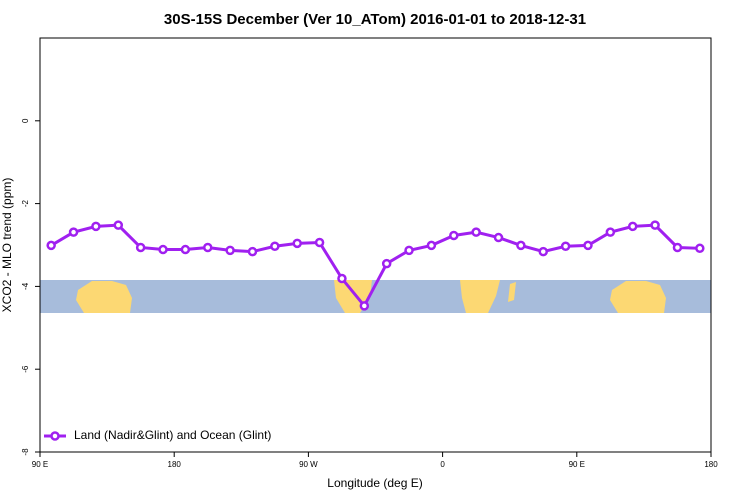  Describe the element at coordinates (442, 464) in the screenshot. I see `x-tick-label: 0` at that location.